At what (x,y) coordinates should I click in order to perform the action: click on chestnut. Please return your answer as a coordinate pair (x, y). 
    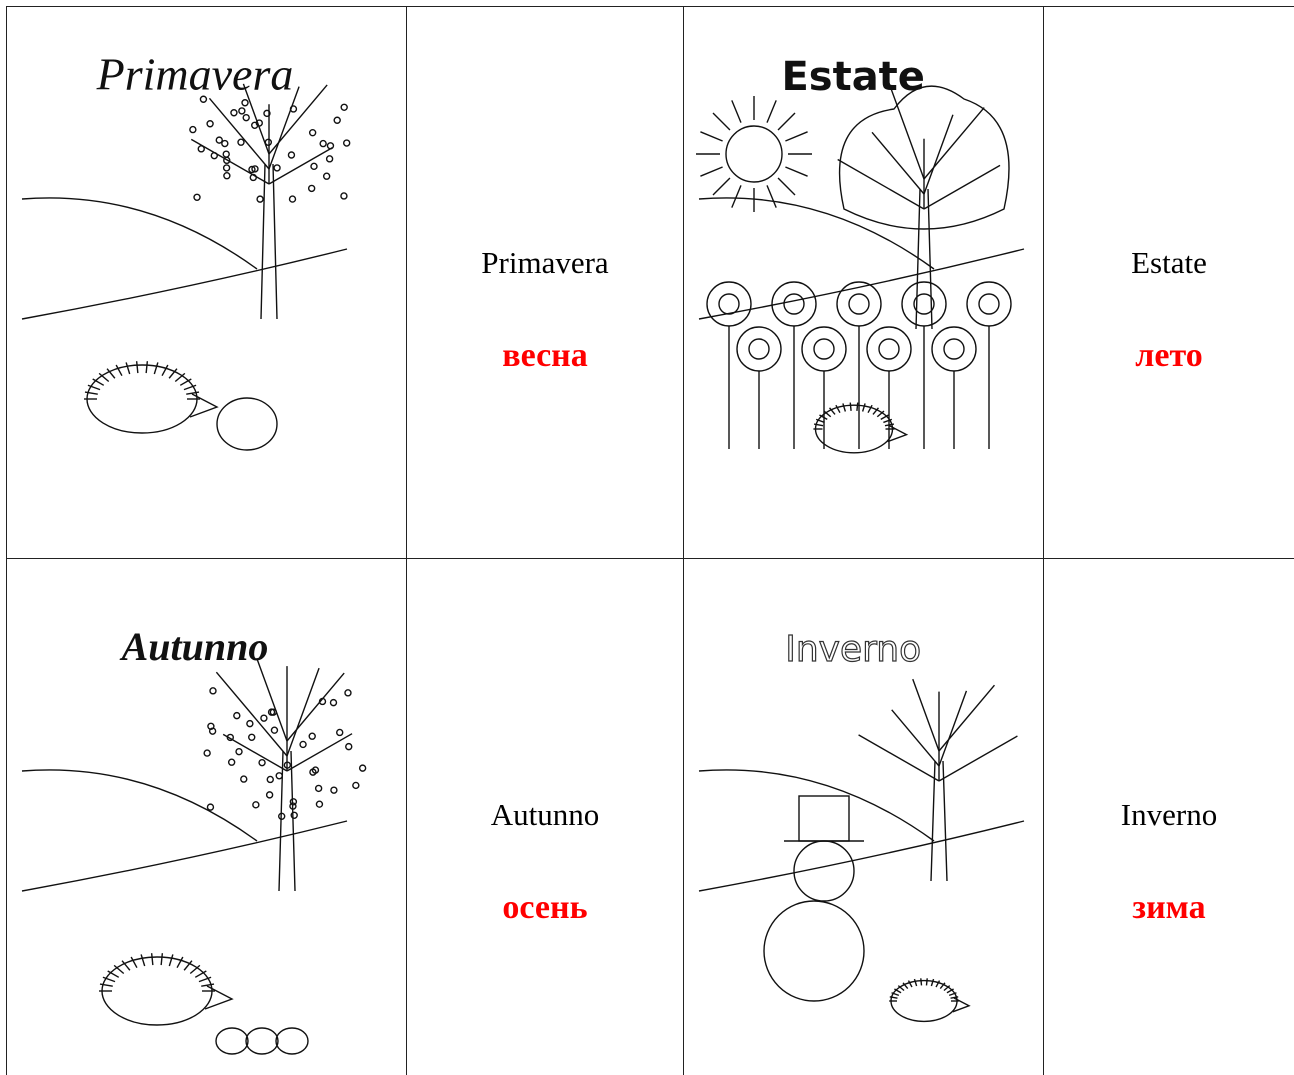
    Looking at the image, I should click on (292, 1041).